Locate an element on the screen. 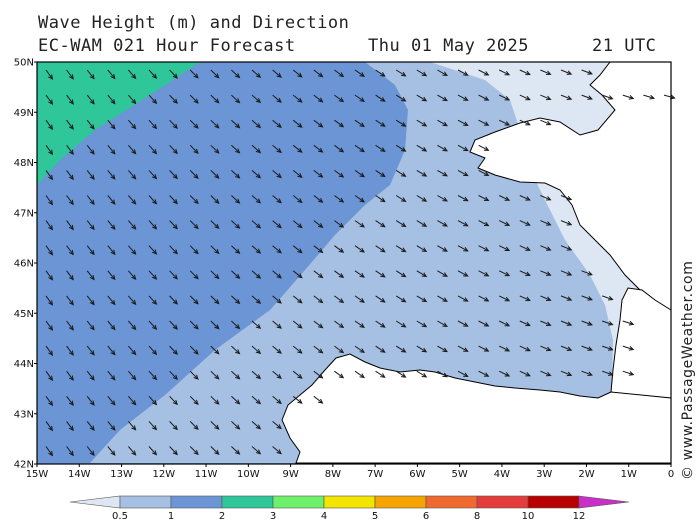 The height and width of the screenshot is (525, 700). longitude-label: 11W is located at coordinates (206, 474).